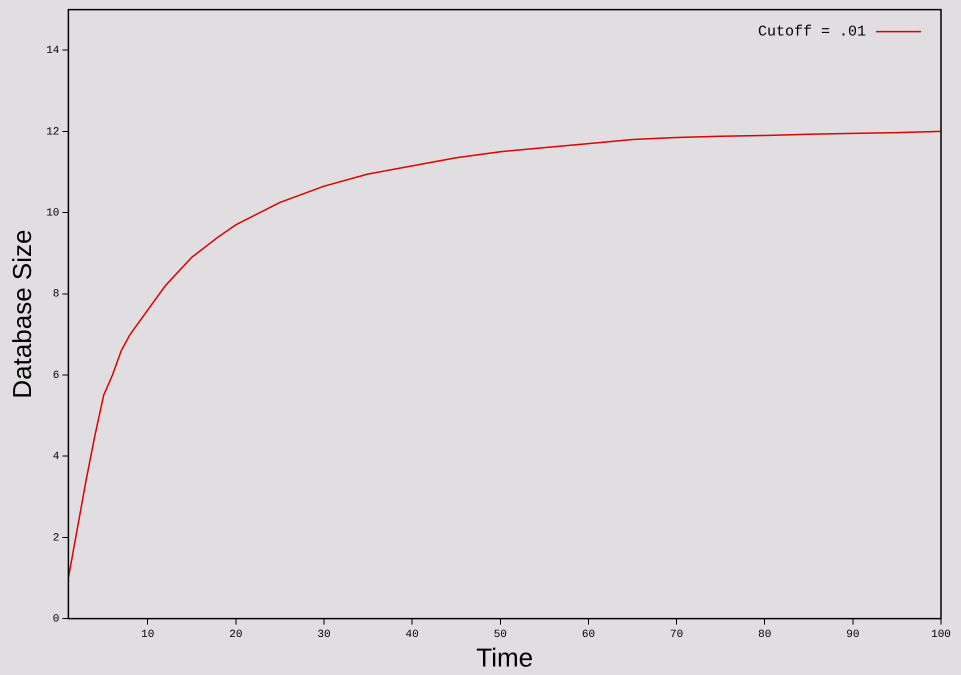 The image size is (961, 675). What do you see at coordinates (589, 635) in the screenshot?
I see `x-tick-label: 60` at bounding box center [589, 635].